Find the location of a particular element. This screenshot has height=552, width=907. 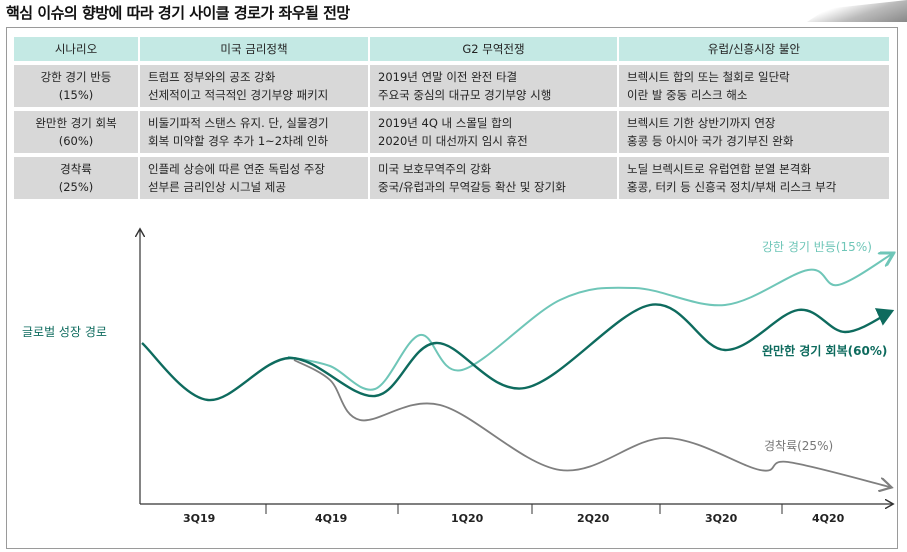

x-tick-label: 3Q20 is located at coordinates (721, 518).